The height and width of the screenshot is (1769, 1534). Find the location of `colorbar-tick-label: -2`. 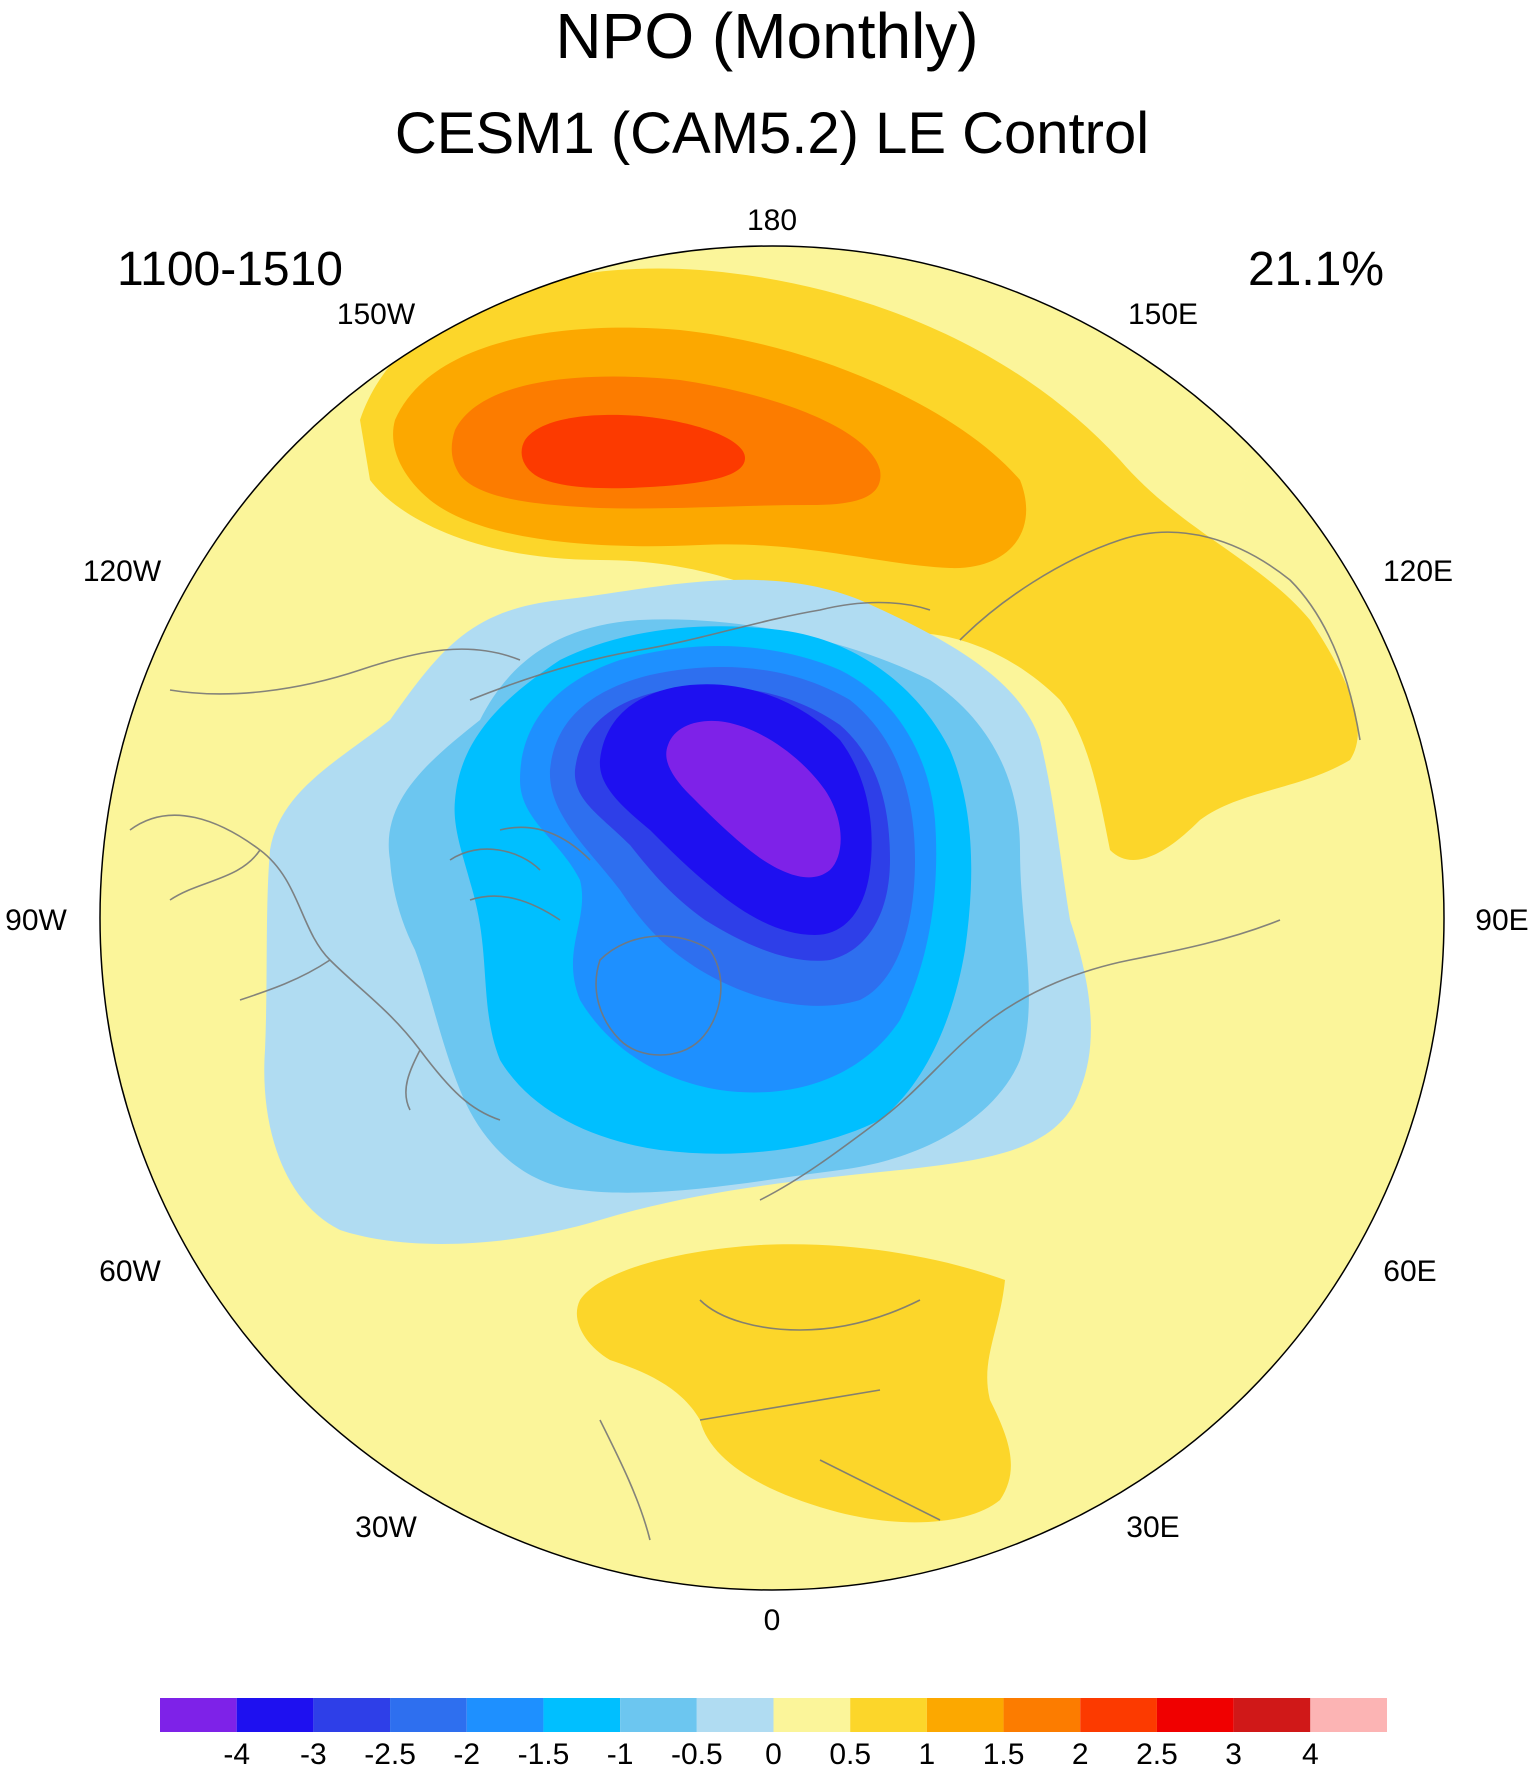

colorbar-tick-label: -2 is located at coordinates (466, 1753).